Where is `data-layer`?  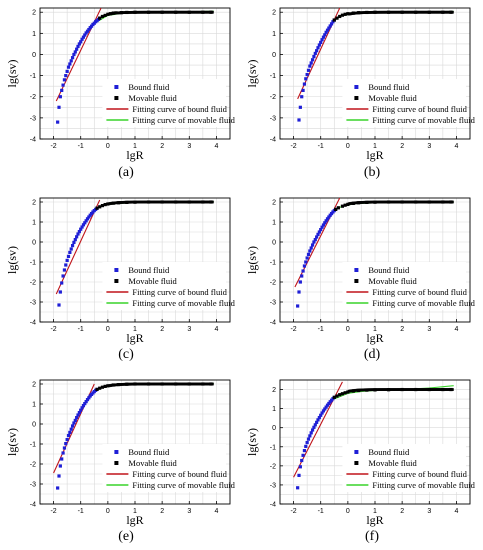 data-layer is located at coordinates (133, 436).